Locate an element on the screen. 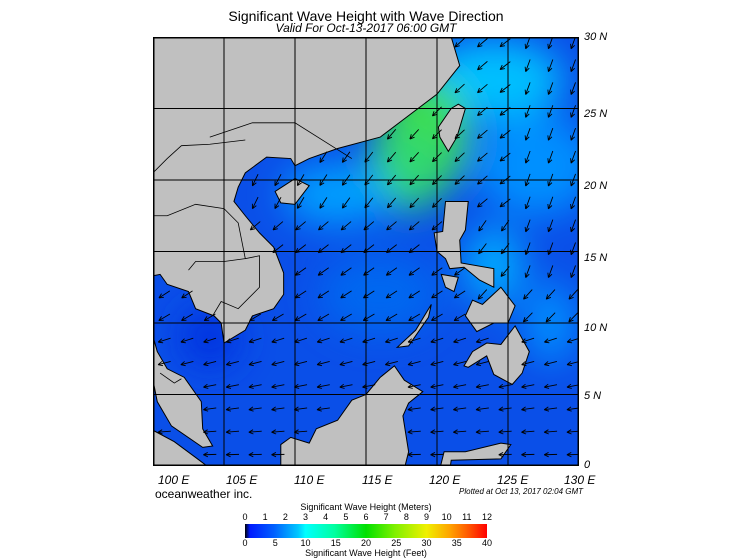 The image size is (755, 560). colorbar-tick-feet: 0 is located at coordinates (245, 543).